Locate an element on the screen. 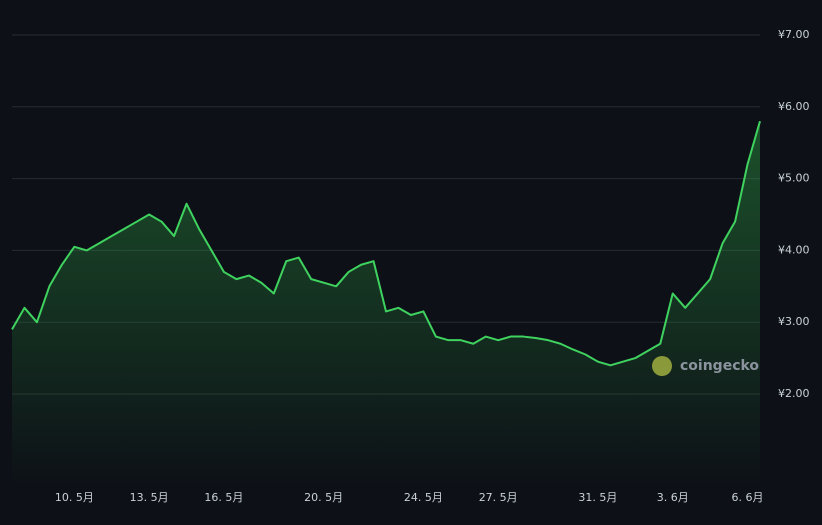 The height and width of the screenshot is (525, 822). y-tick-label: ¥3.00 is located at coordinates (794, 321).